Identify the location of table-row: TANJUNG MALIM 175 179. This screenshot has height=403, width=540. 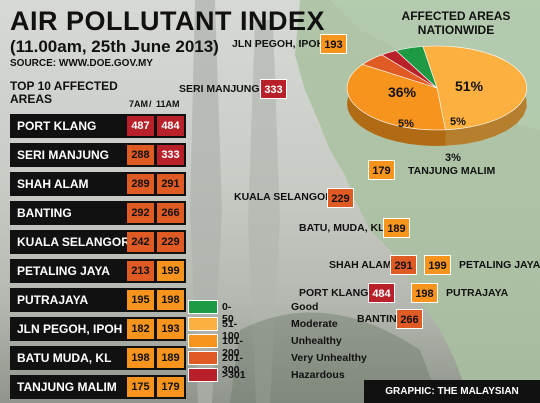
(98, 387).